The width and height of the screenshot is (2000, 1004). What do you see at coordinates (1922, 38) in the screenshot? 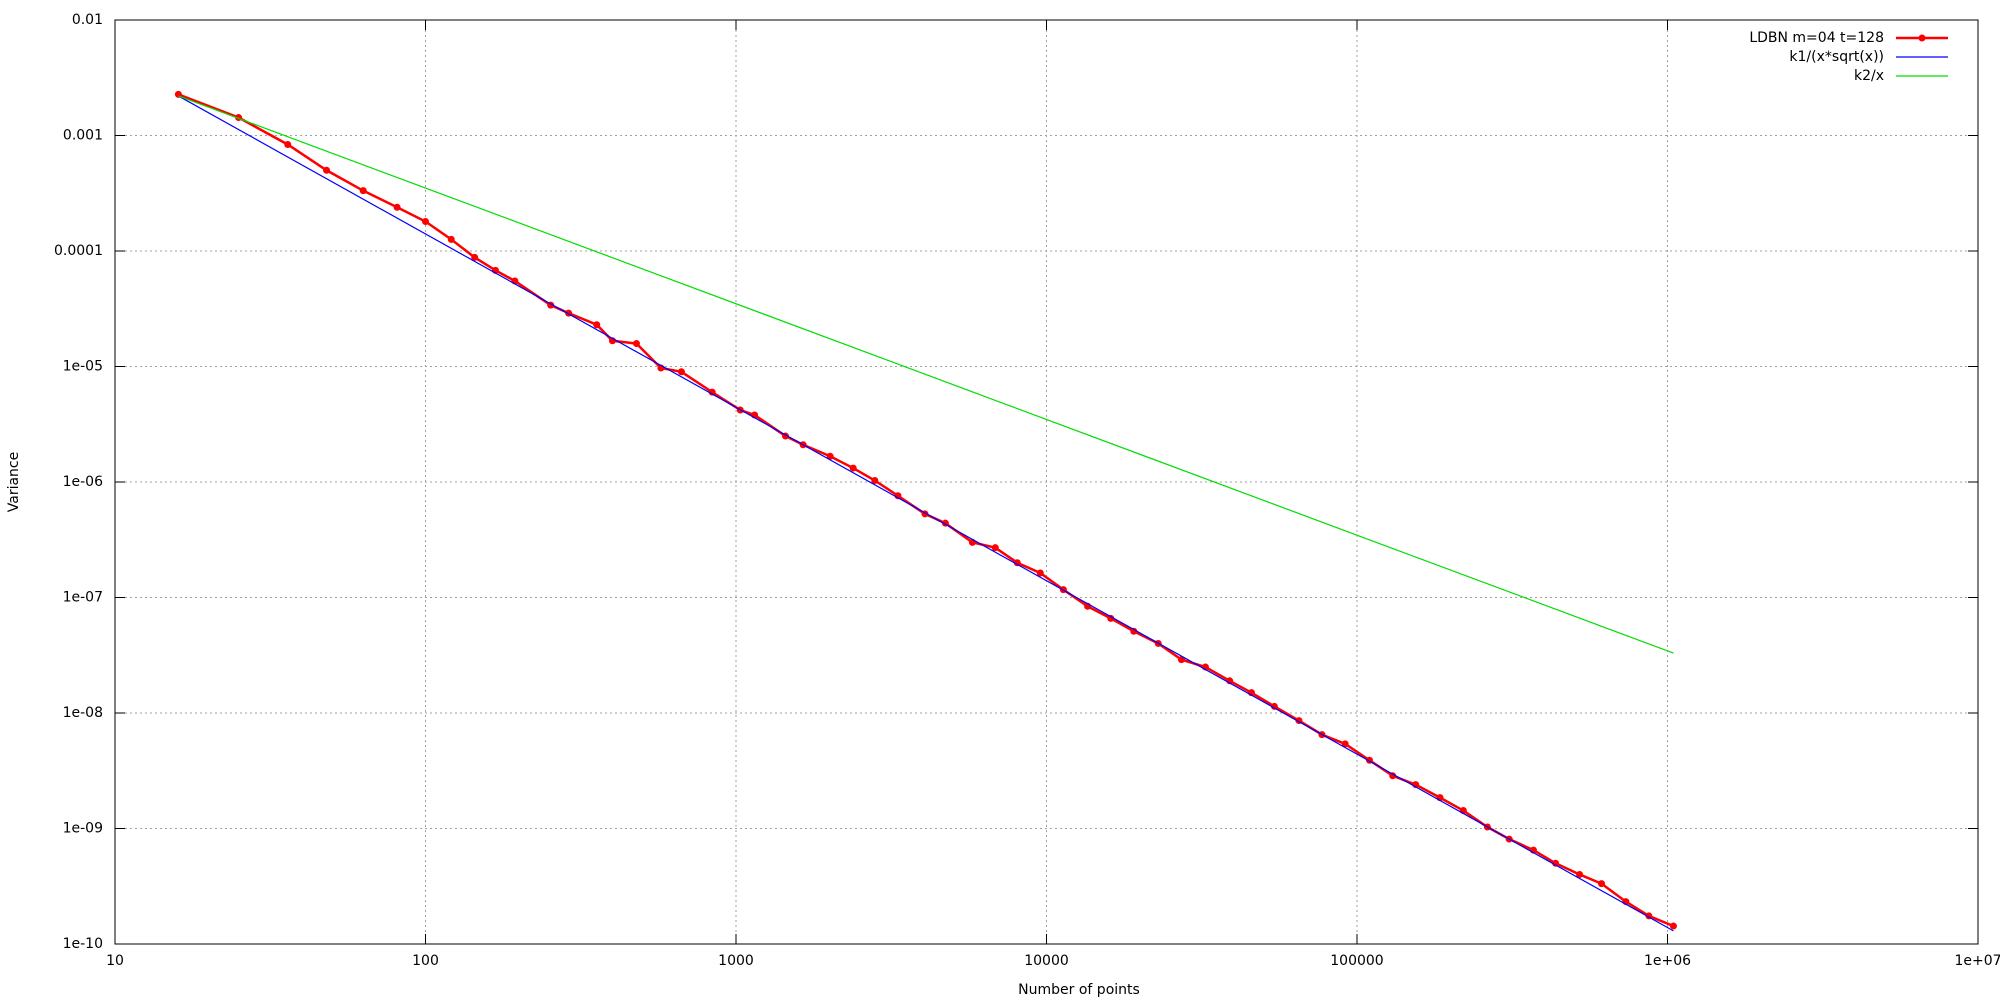
I see `legend-marker` at bounding box center [1922, 38].